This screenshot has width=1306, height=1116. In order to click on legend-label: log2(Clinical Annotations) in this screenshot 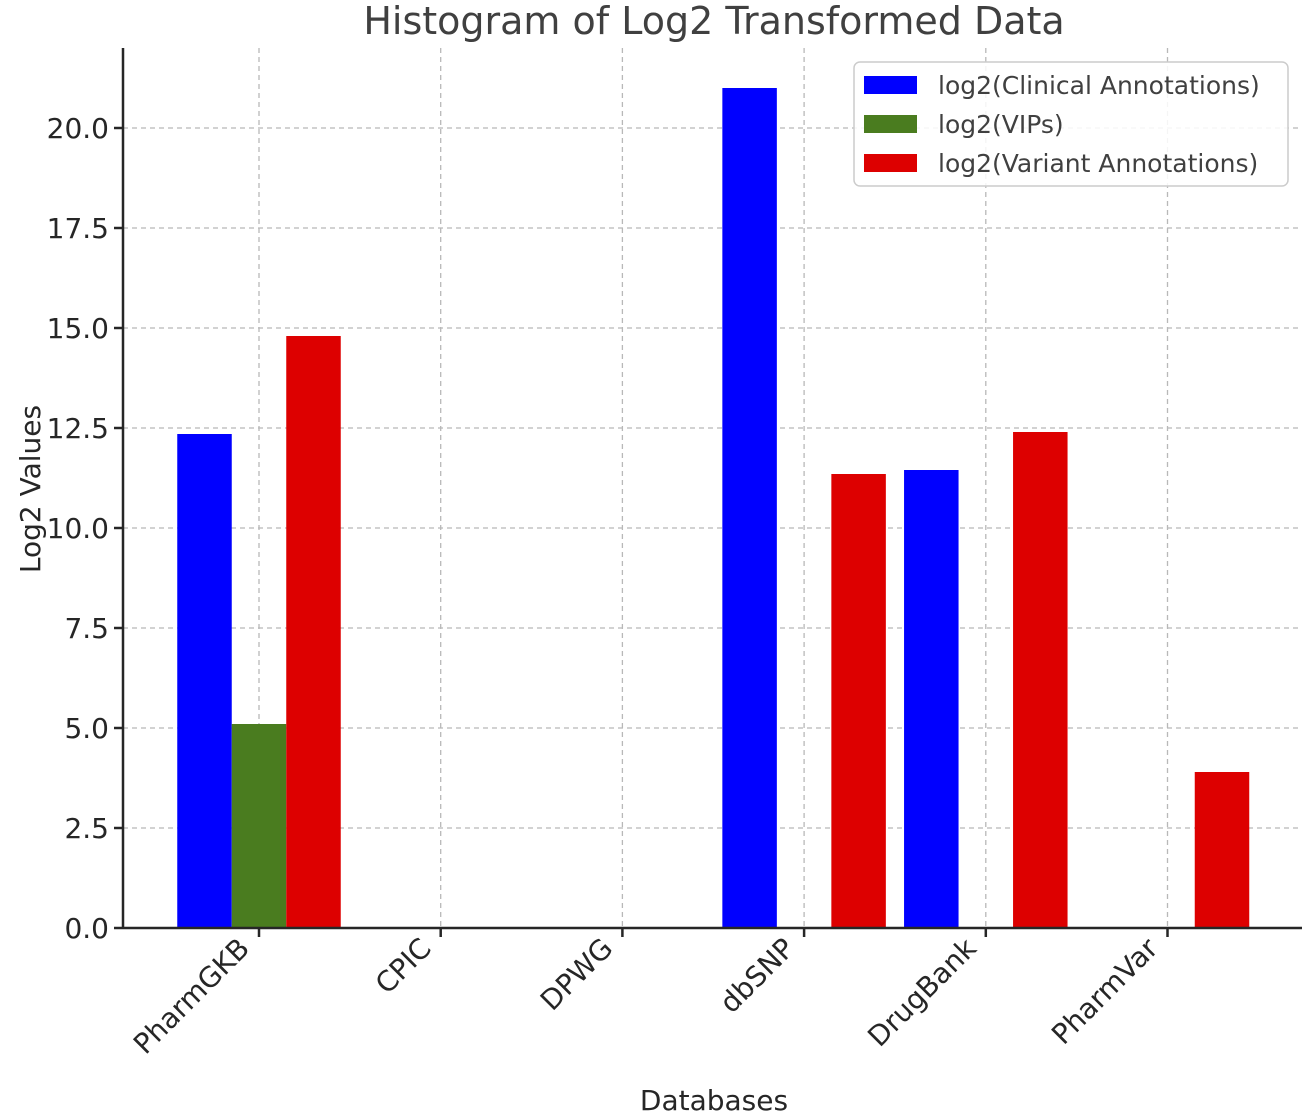, I will do `click(1099, 85)`.